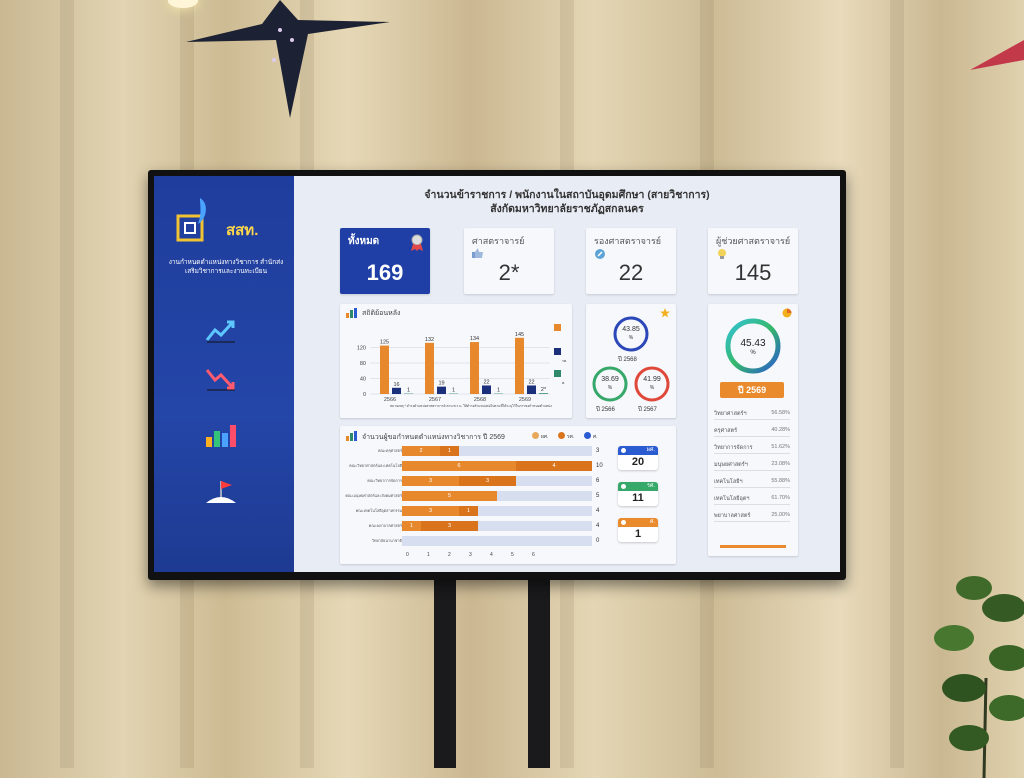 This screenshot has height=778, width=1024. I want to click on bar-value-label: 145, so click(519, 335).